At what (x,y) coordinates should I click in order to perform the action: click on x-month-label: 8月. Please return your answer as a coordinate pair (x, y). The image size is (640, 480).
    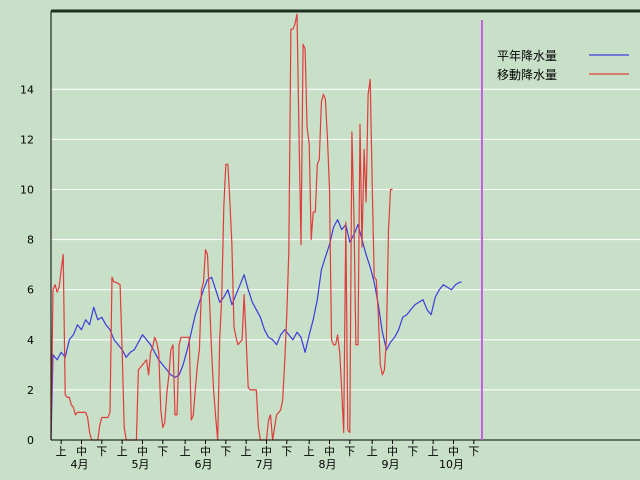
    Looking at the image, I should click on (327, 464).